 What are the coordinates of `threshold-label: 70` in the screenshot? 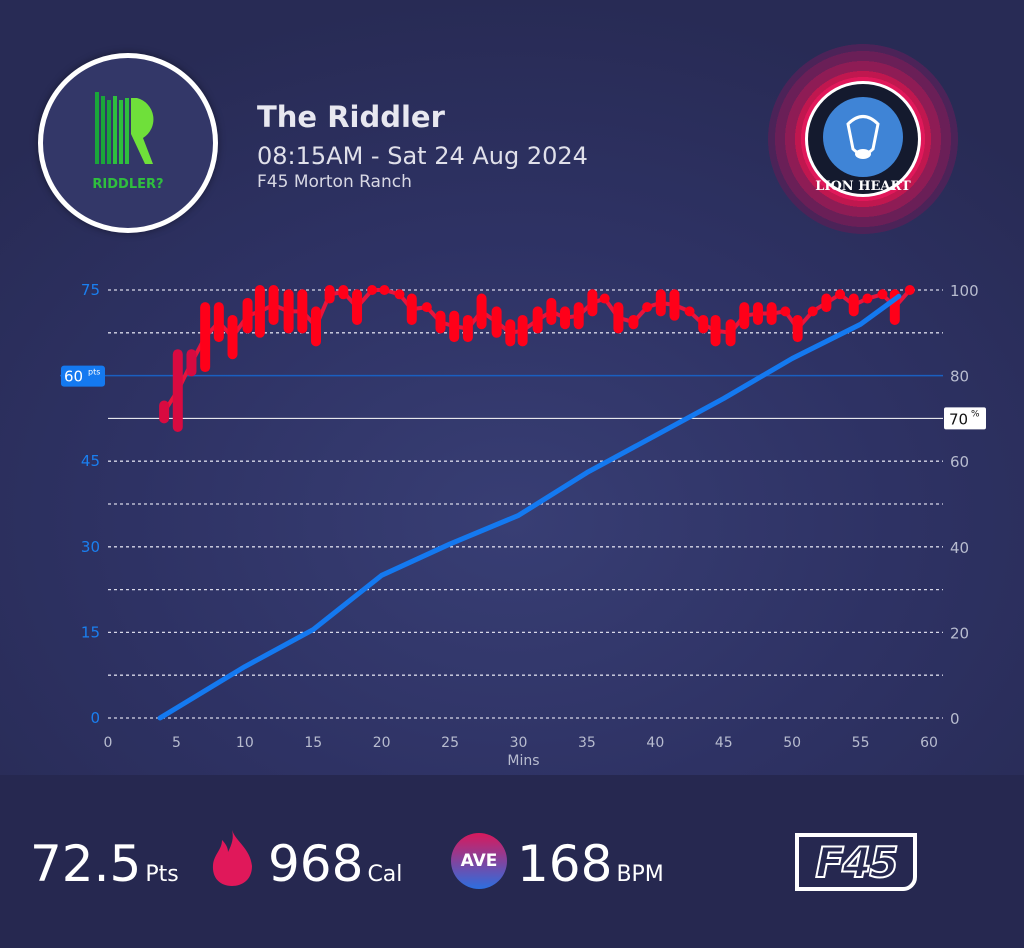 It's located at (958, 419).